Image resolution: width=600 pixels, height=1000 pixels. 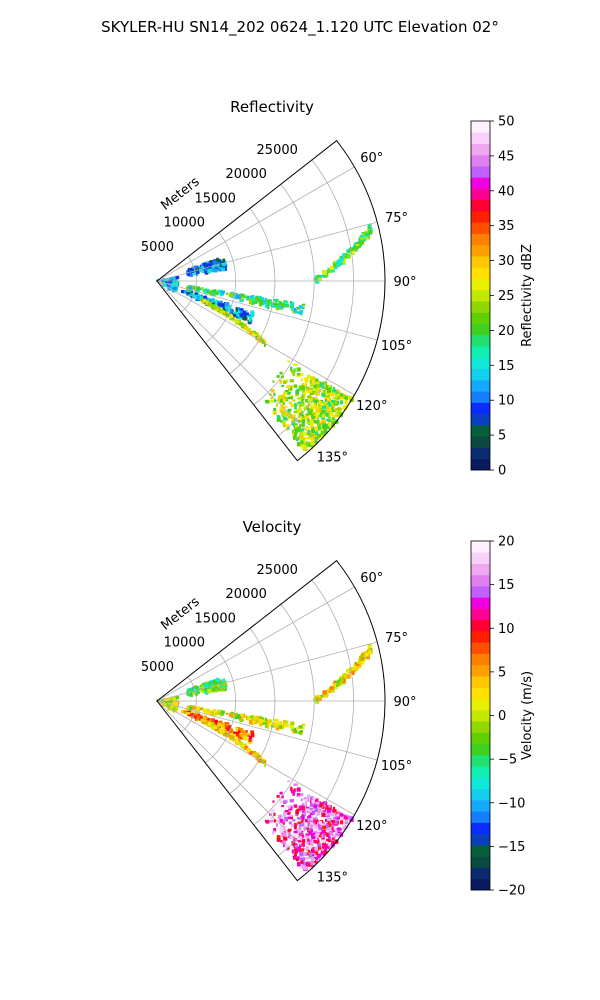 What do you see at coordinates (270, 301) in the screenshot?
I see `reflectivity-grid` at bounding box center [270, 301].